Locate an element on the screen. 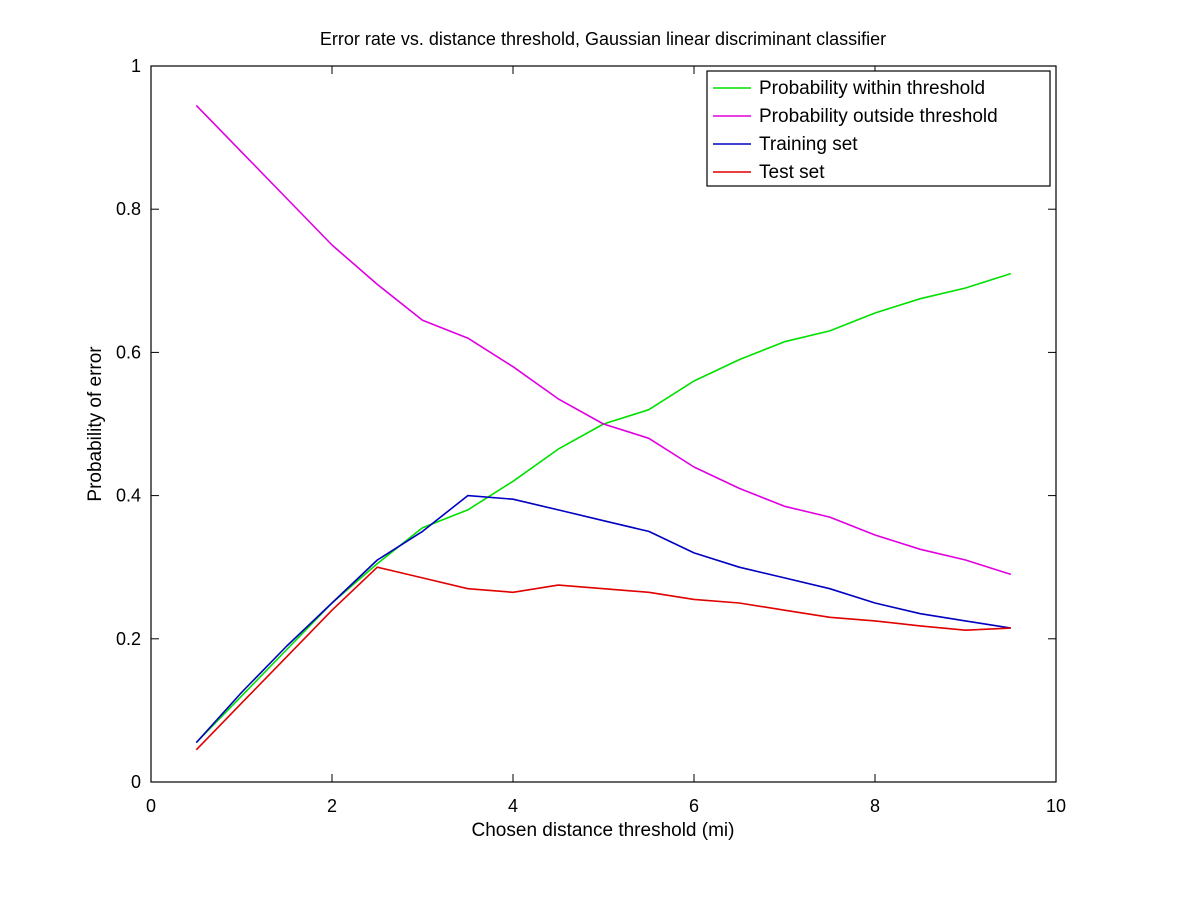 This screenshot has width=1200, height=902. y-tick-label: 1 is located at coordinates (136, 66).